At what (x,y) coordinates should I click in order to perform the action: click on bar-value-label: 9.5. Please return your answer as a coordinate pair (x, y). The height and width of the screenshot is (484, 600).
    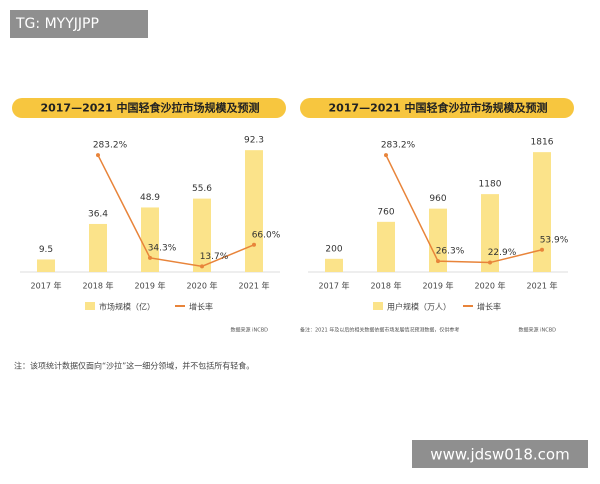
    Looking at the image, I should click on (46, 250).